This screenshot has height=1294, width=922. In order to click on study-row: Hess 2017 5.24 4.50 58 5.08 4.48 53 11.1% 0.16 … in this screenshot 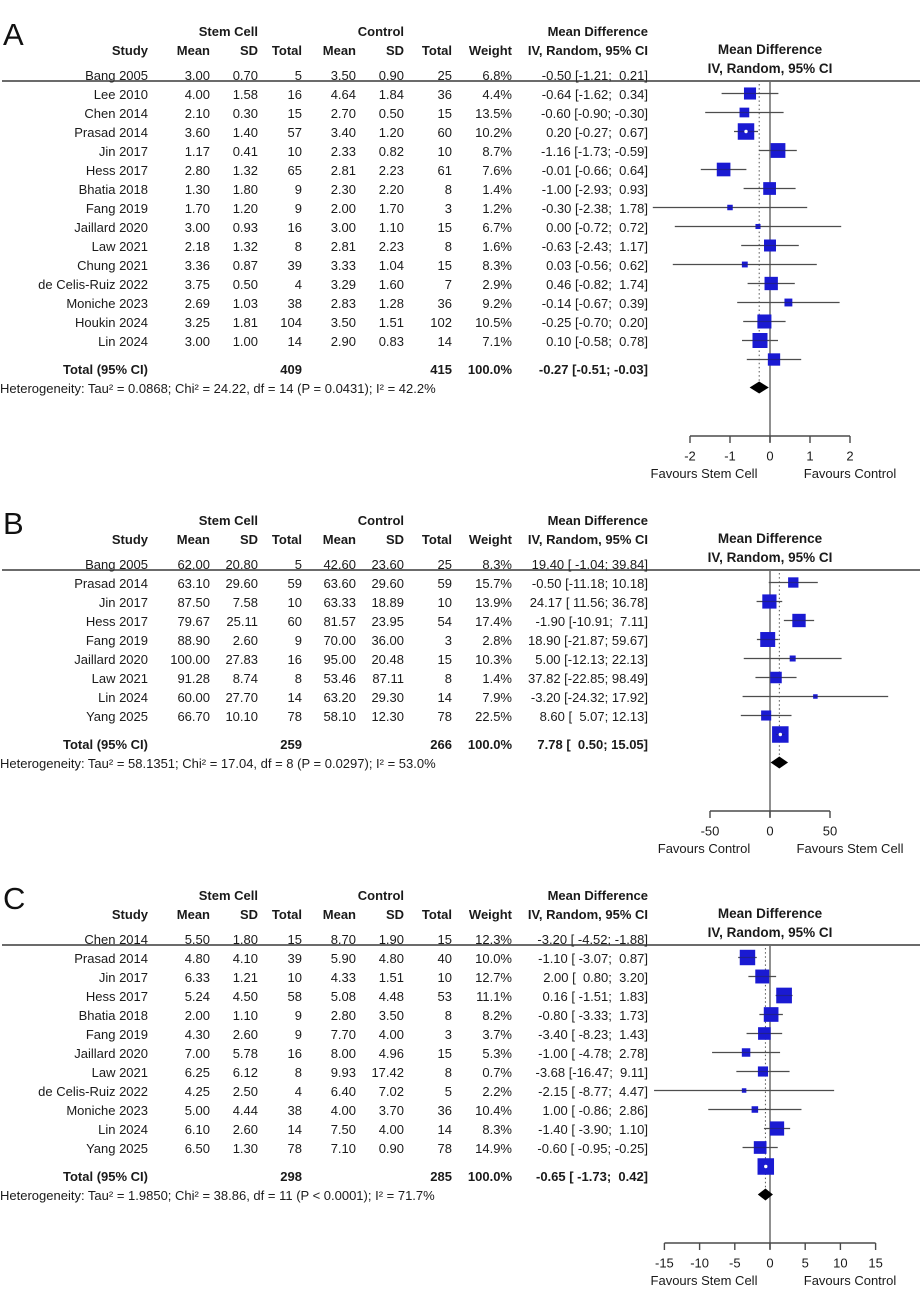, I will do `click(324, 996)`.